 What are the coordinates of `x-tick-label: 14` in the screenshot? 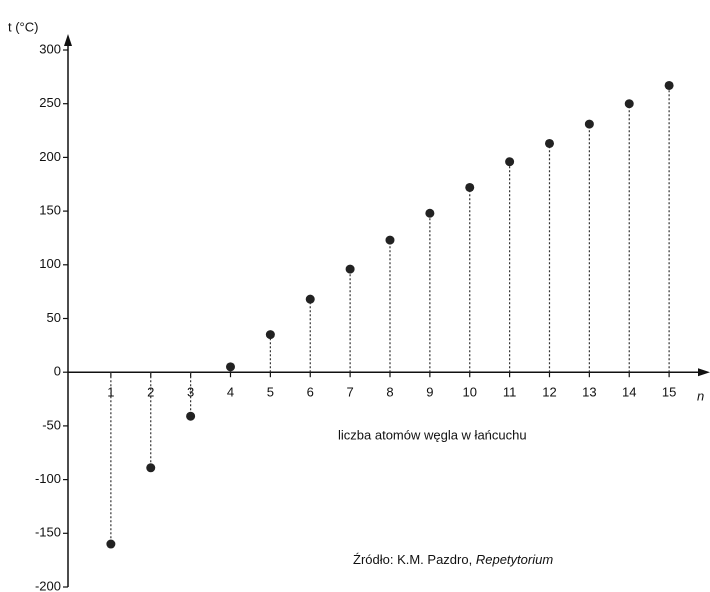 It's located at (629, 392).